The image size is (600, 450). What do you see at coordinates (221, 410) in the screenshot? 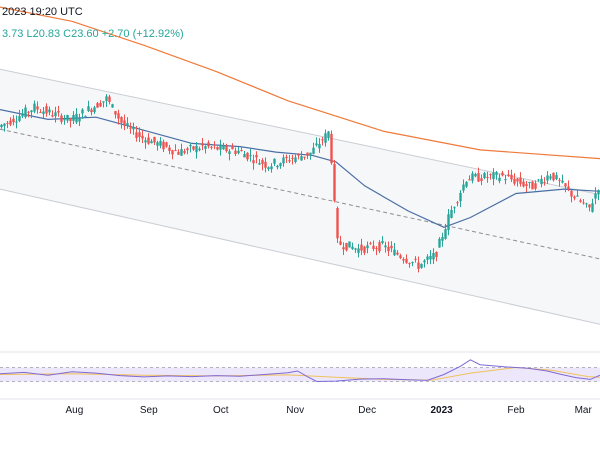
I see `x-axis-tick-label: Oct` at bounding box center [221, 410].